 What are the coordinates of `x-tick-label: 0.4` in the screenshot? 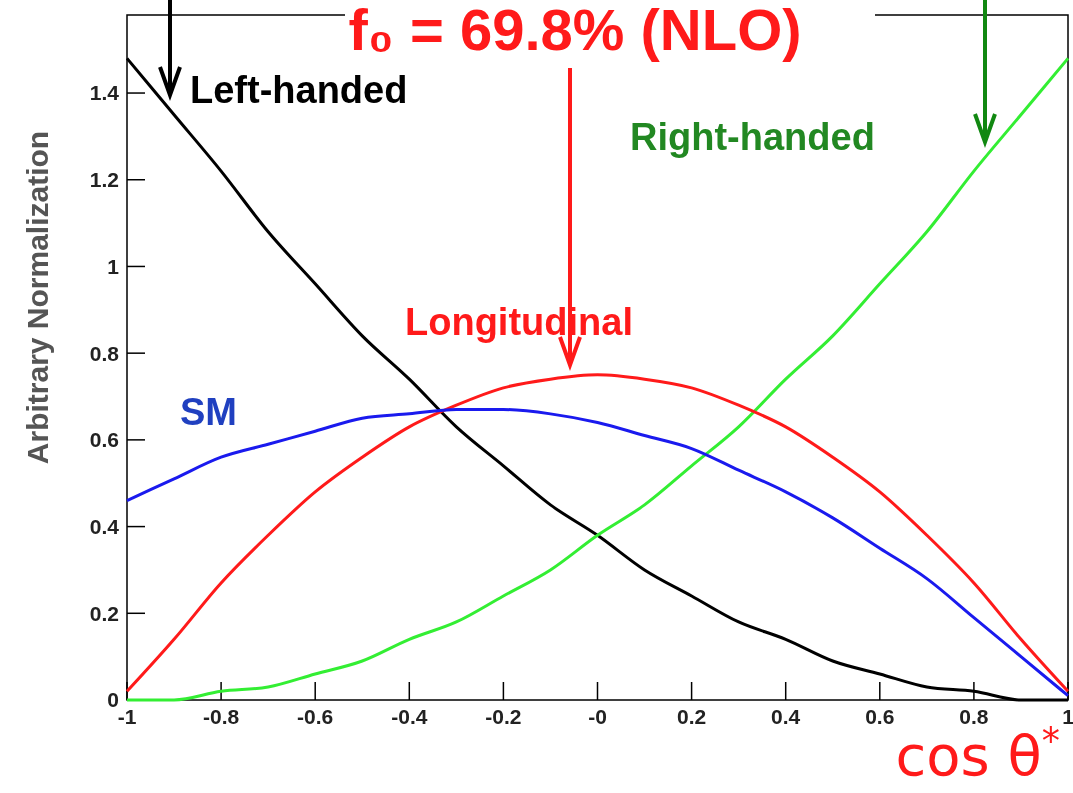 It's located at (786, 716).